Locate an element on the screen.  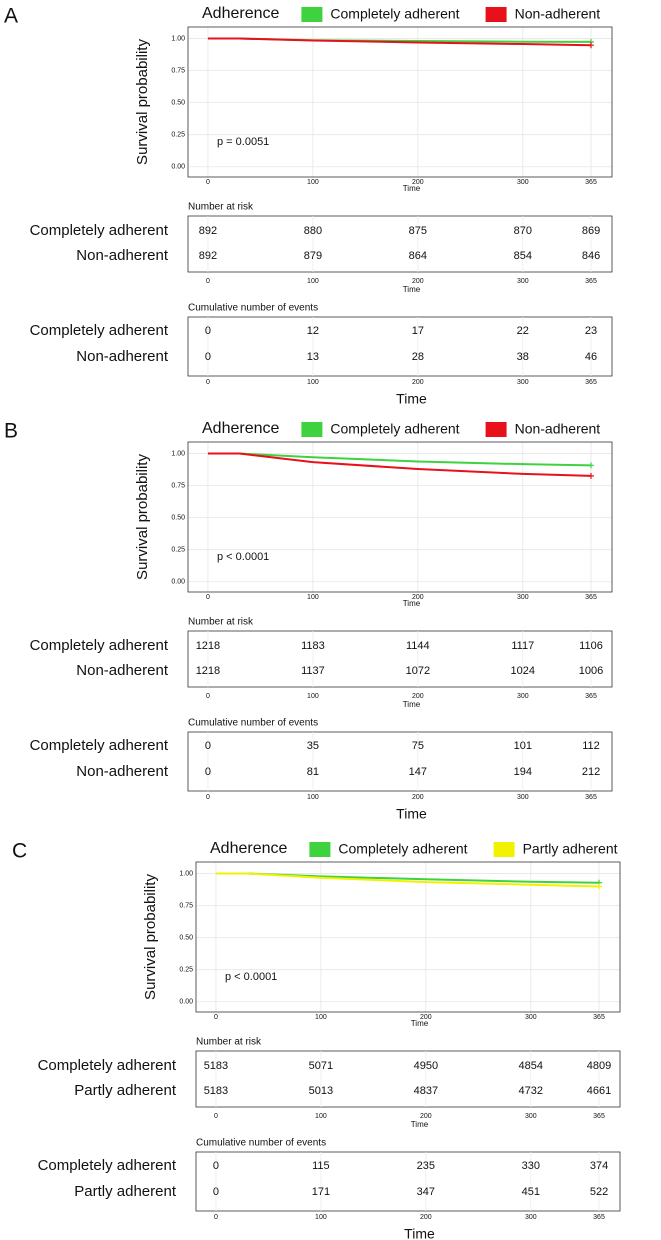
row-name: Non-adherent is located at coordinates (122, 670).